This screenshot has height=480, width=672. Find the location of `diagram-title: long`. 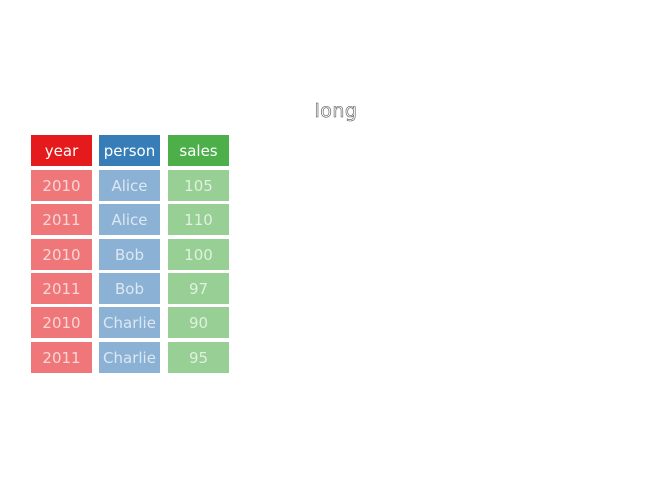

diagram-title: long is located at coordinates (336, 111).